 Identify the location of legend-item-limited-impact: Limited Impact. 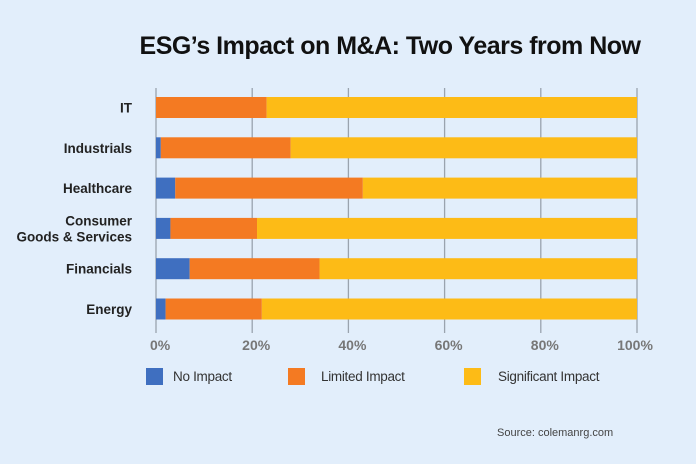
(346, 376).